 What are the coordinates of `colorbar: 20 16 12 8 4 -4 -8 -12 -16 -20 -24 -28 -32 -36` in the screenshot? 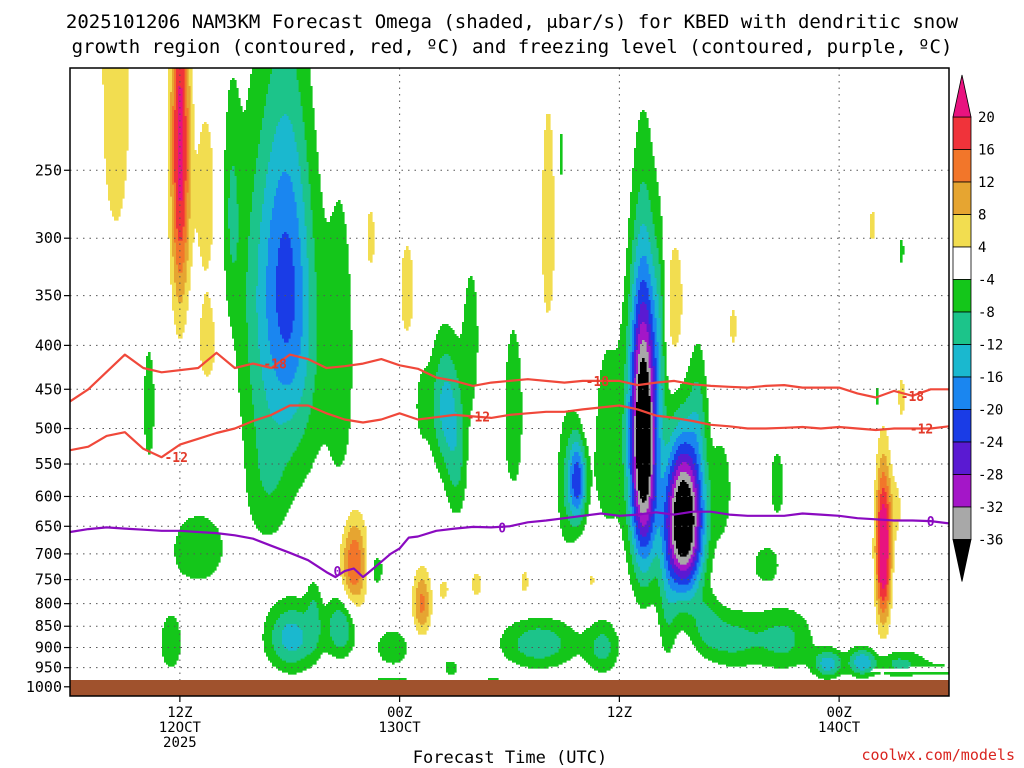 It's located at (977, 328).